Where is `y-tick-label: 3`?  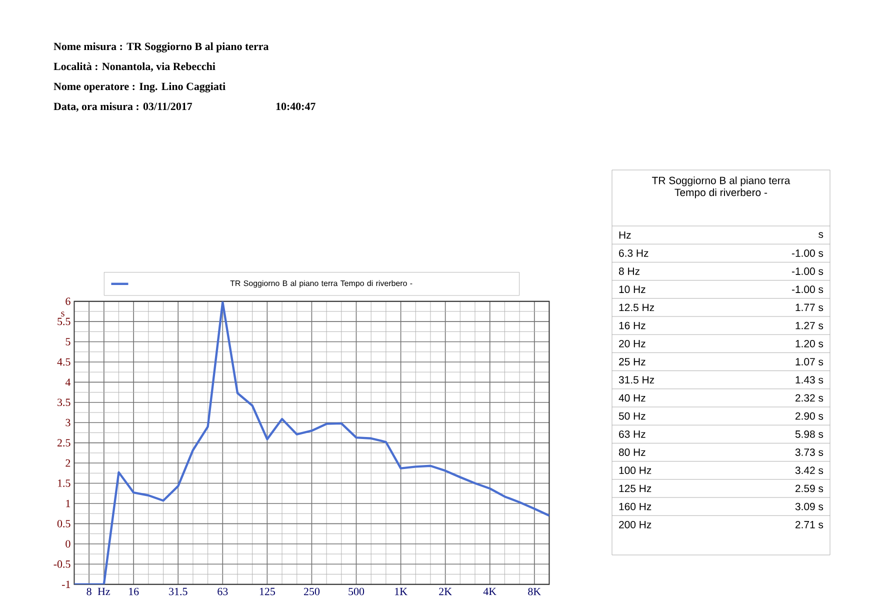
y-tick-label: 3 is located at coordinates (68, 422).